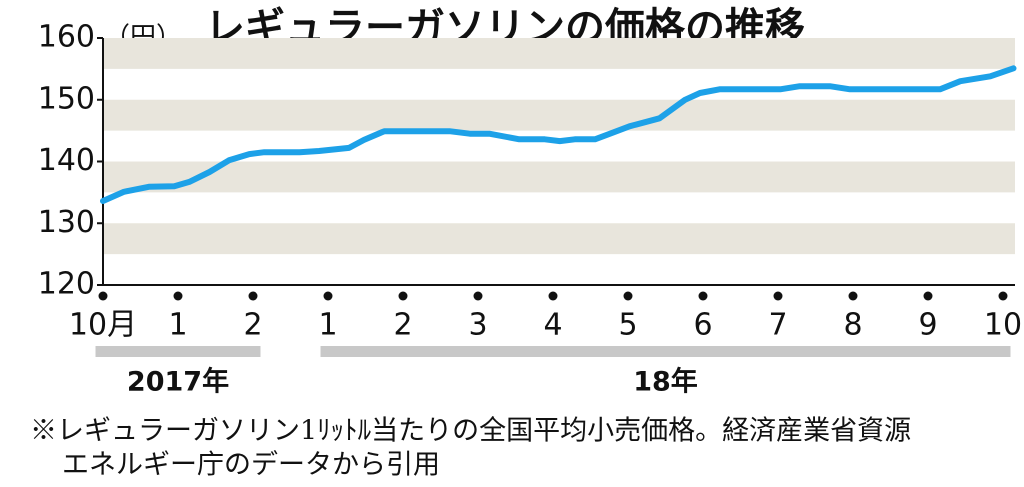  Describe the element at coordinates (66, 98) in the screenshot. I see `y-tick-label: 150` at that location.